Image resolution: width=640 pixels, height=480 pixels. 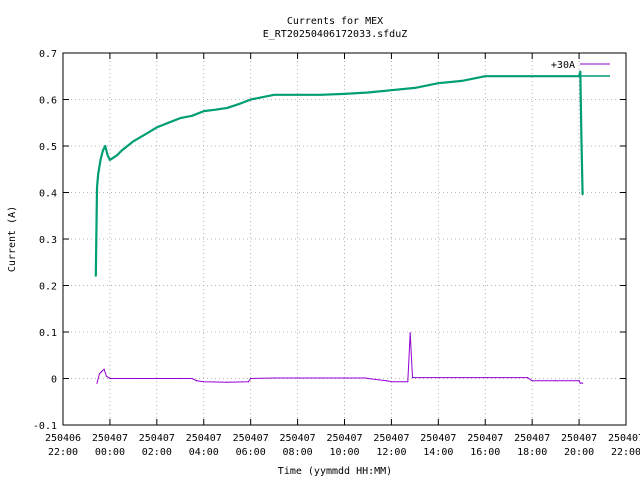 I want to click on y-tick-label: 0.2, so click(x=48, y=287).